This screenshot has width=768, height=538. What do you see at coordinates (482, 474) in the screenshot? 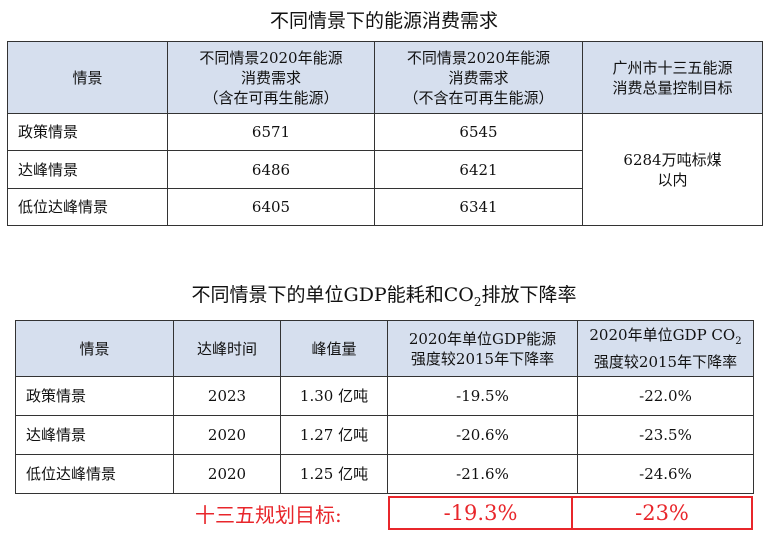
I see `energy-drop-cell: -21.6%` at bounding box center [482, 474].